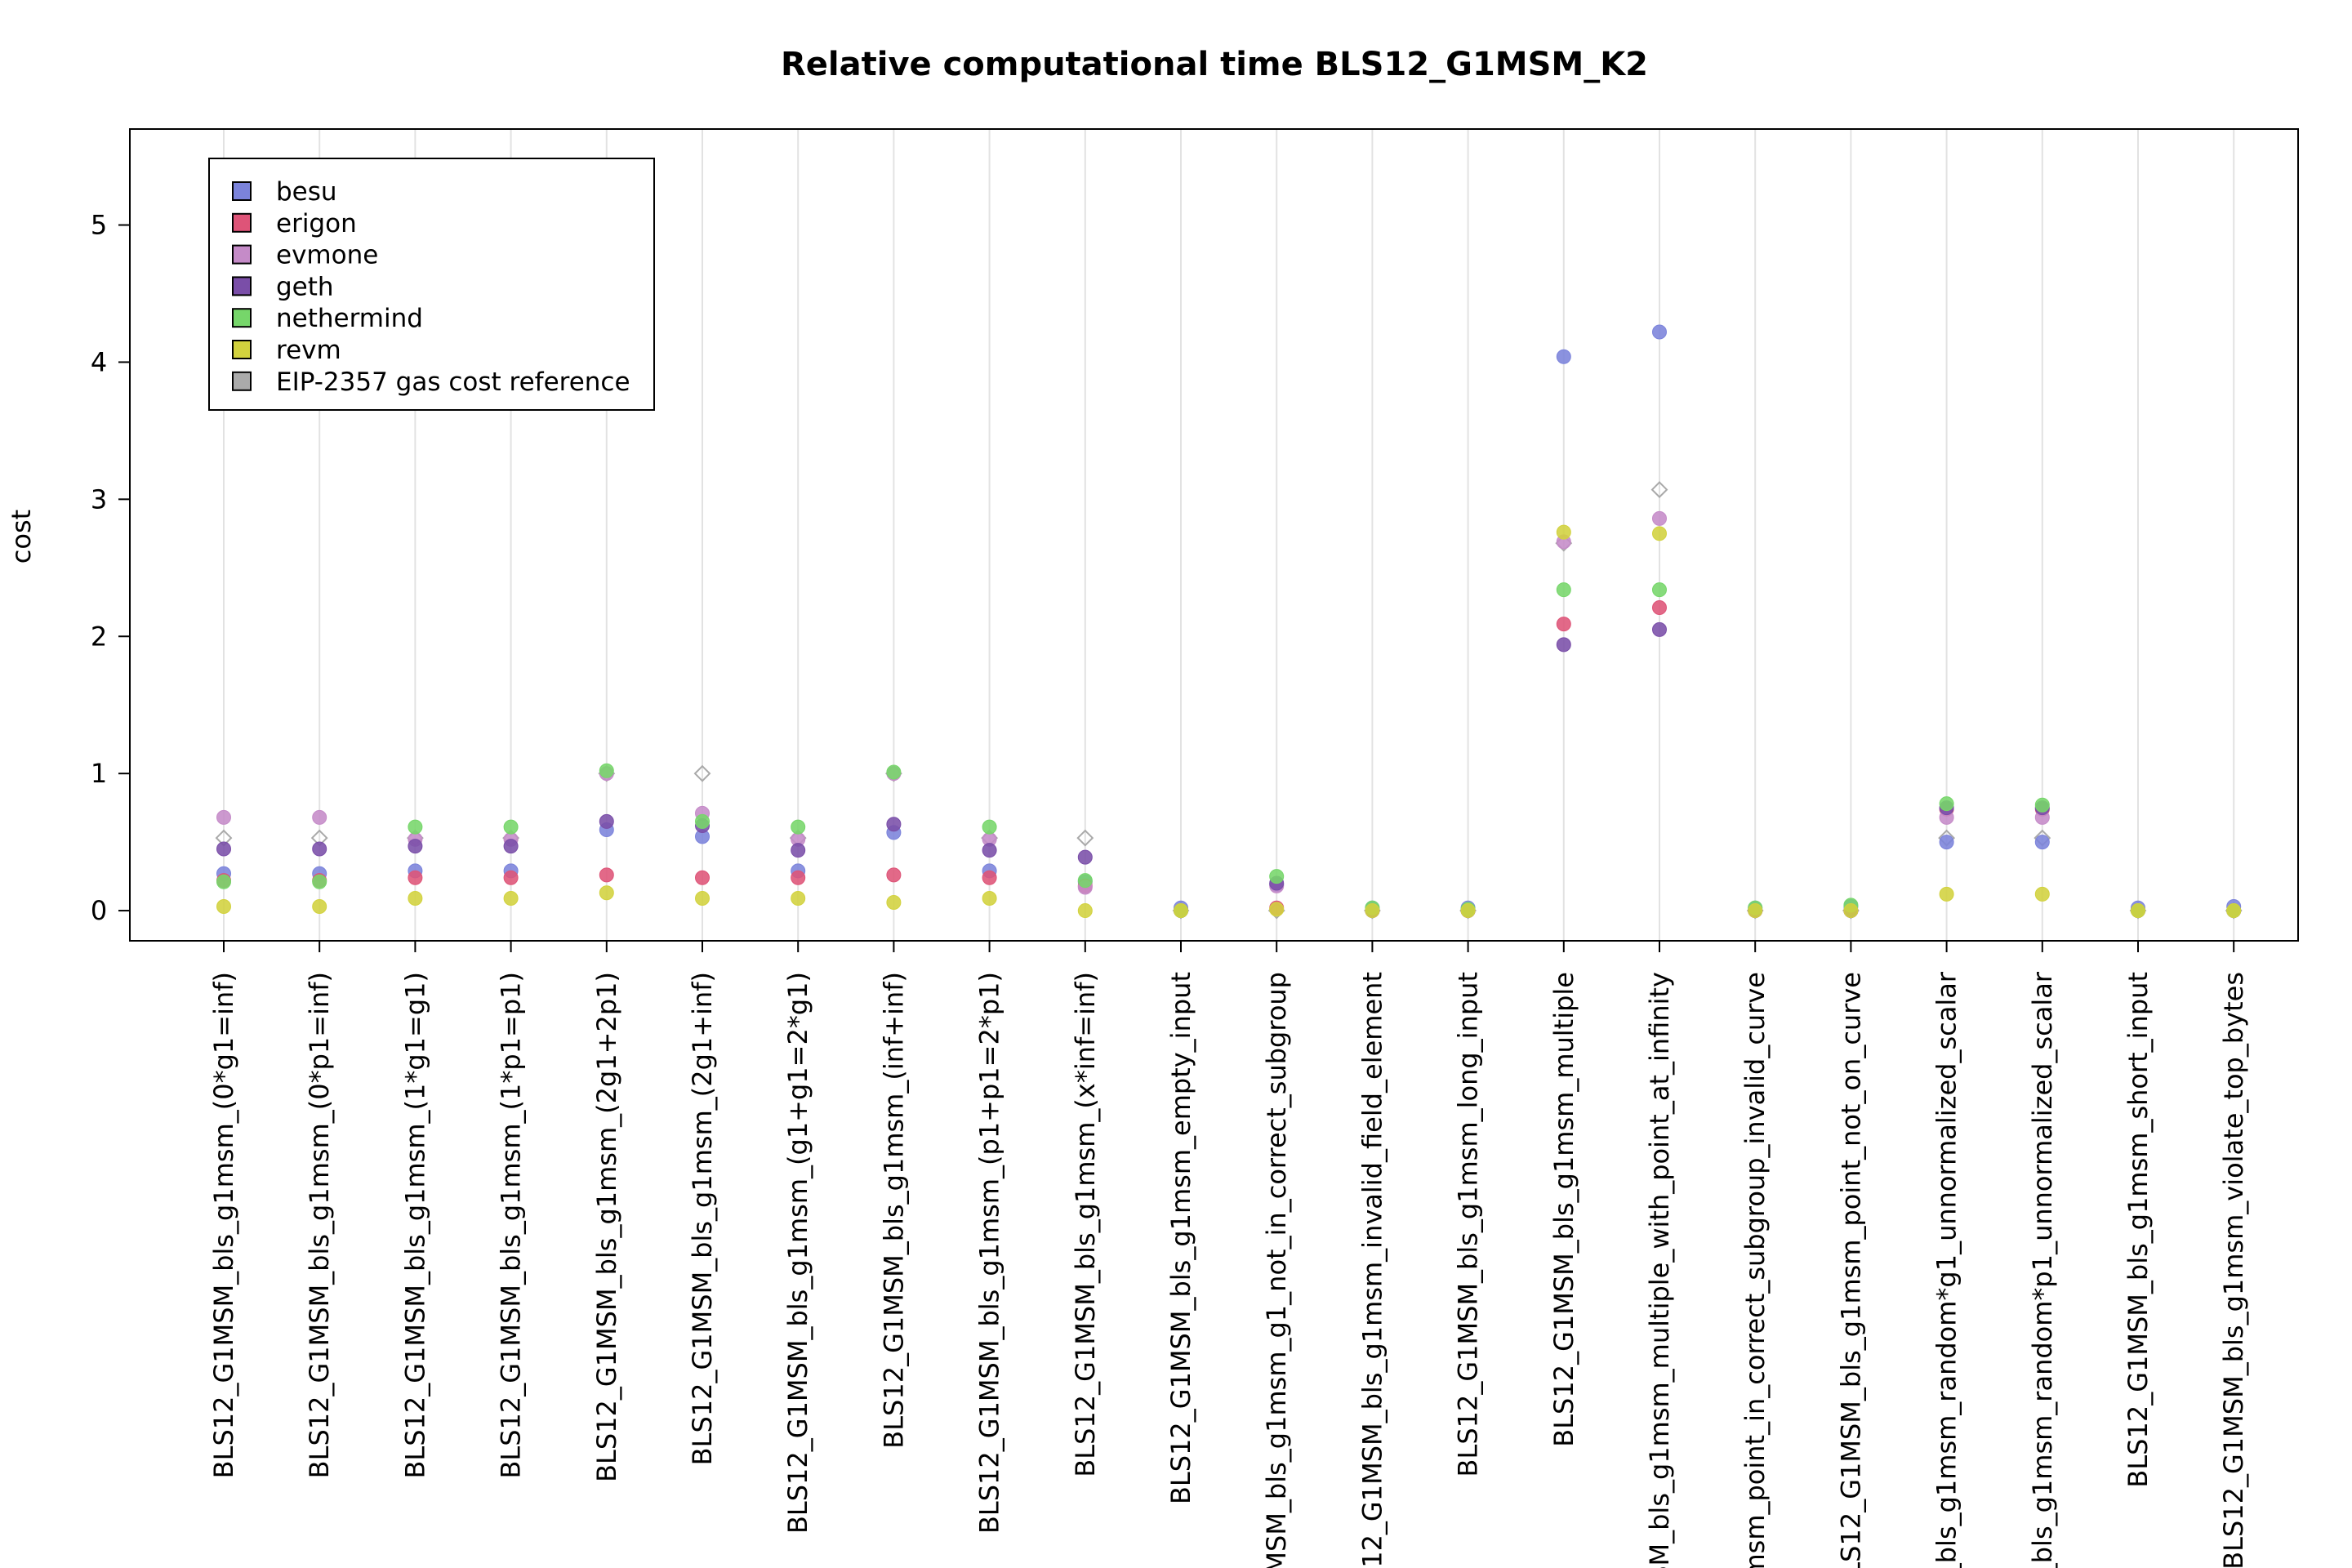  I want to click on x-tick-label: BLS12_G1MSM_bls_g1msm_(inf+inf), so click(893, 1210).